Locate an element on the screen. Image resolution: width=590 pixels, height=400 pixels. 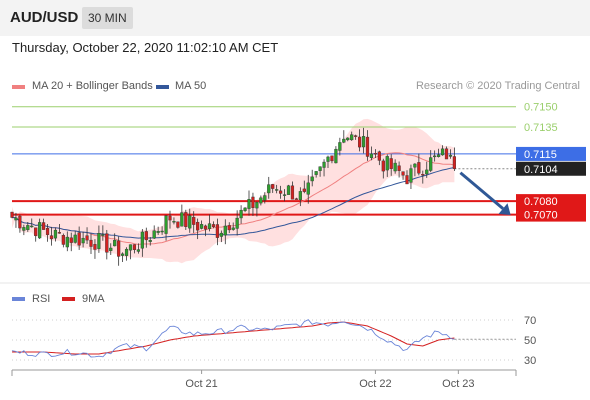
ma9-line is located at coordinates (233, 338).